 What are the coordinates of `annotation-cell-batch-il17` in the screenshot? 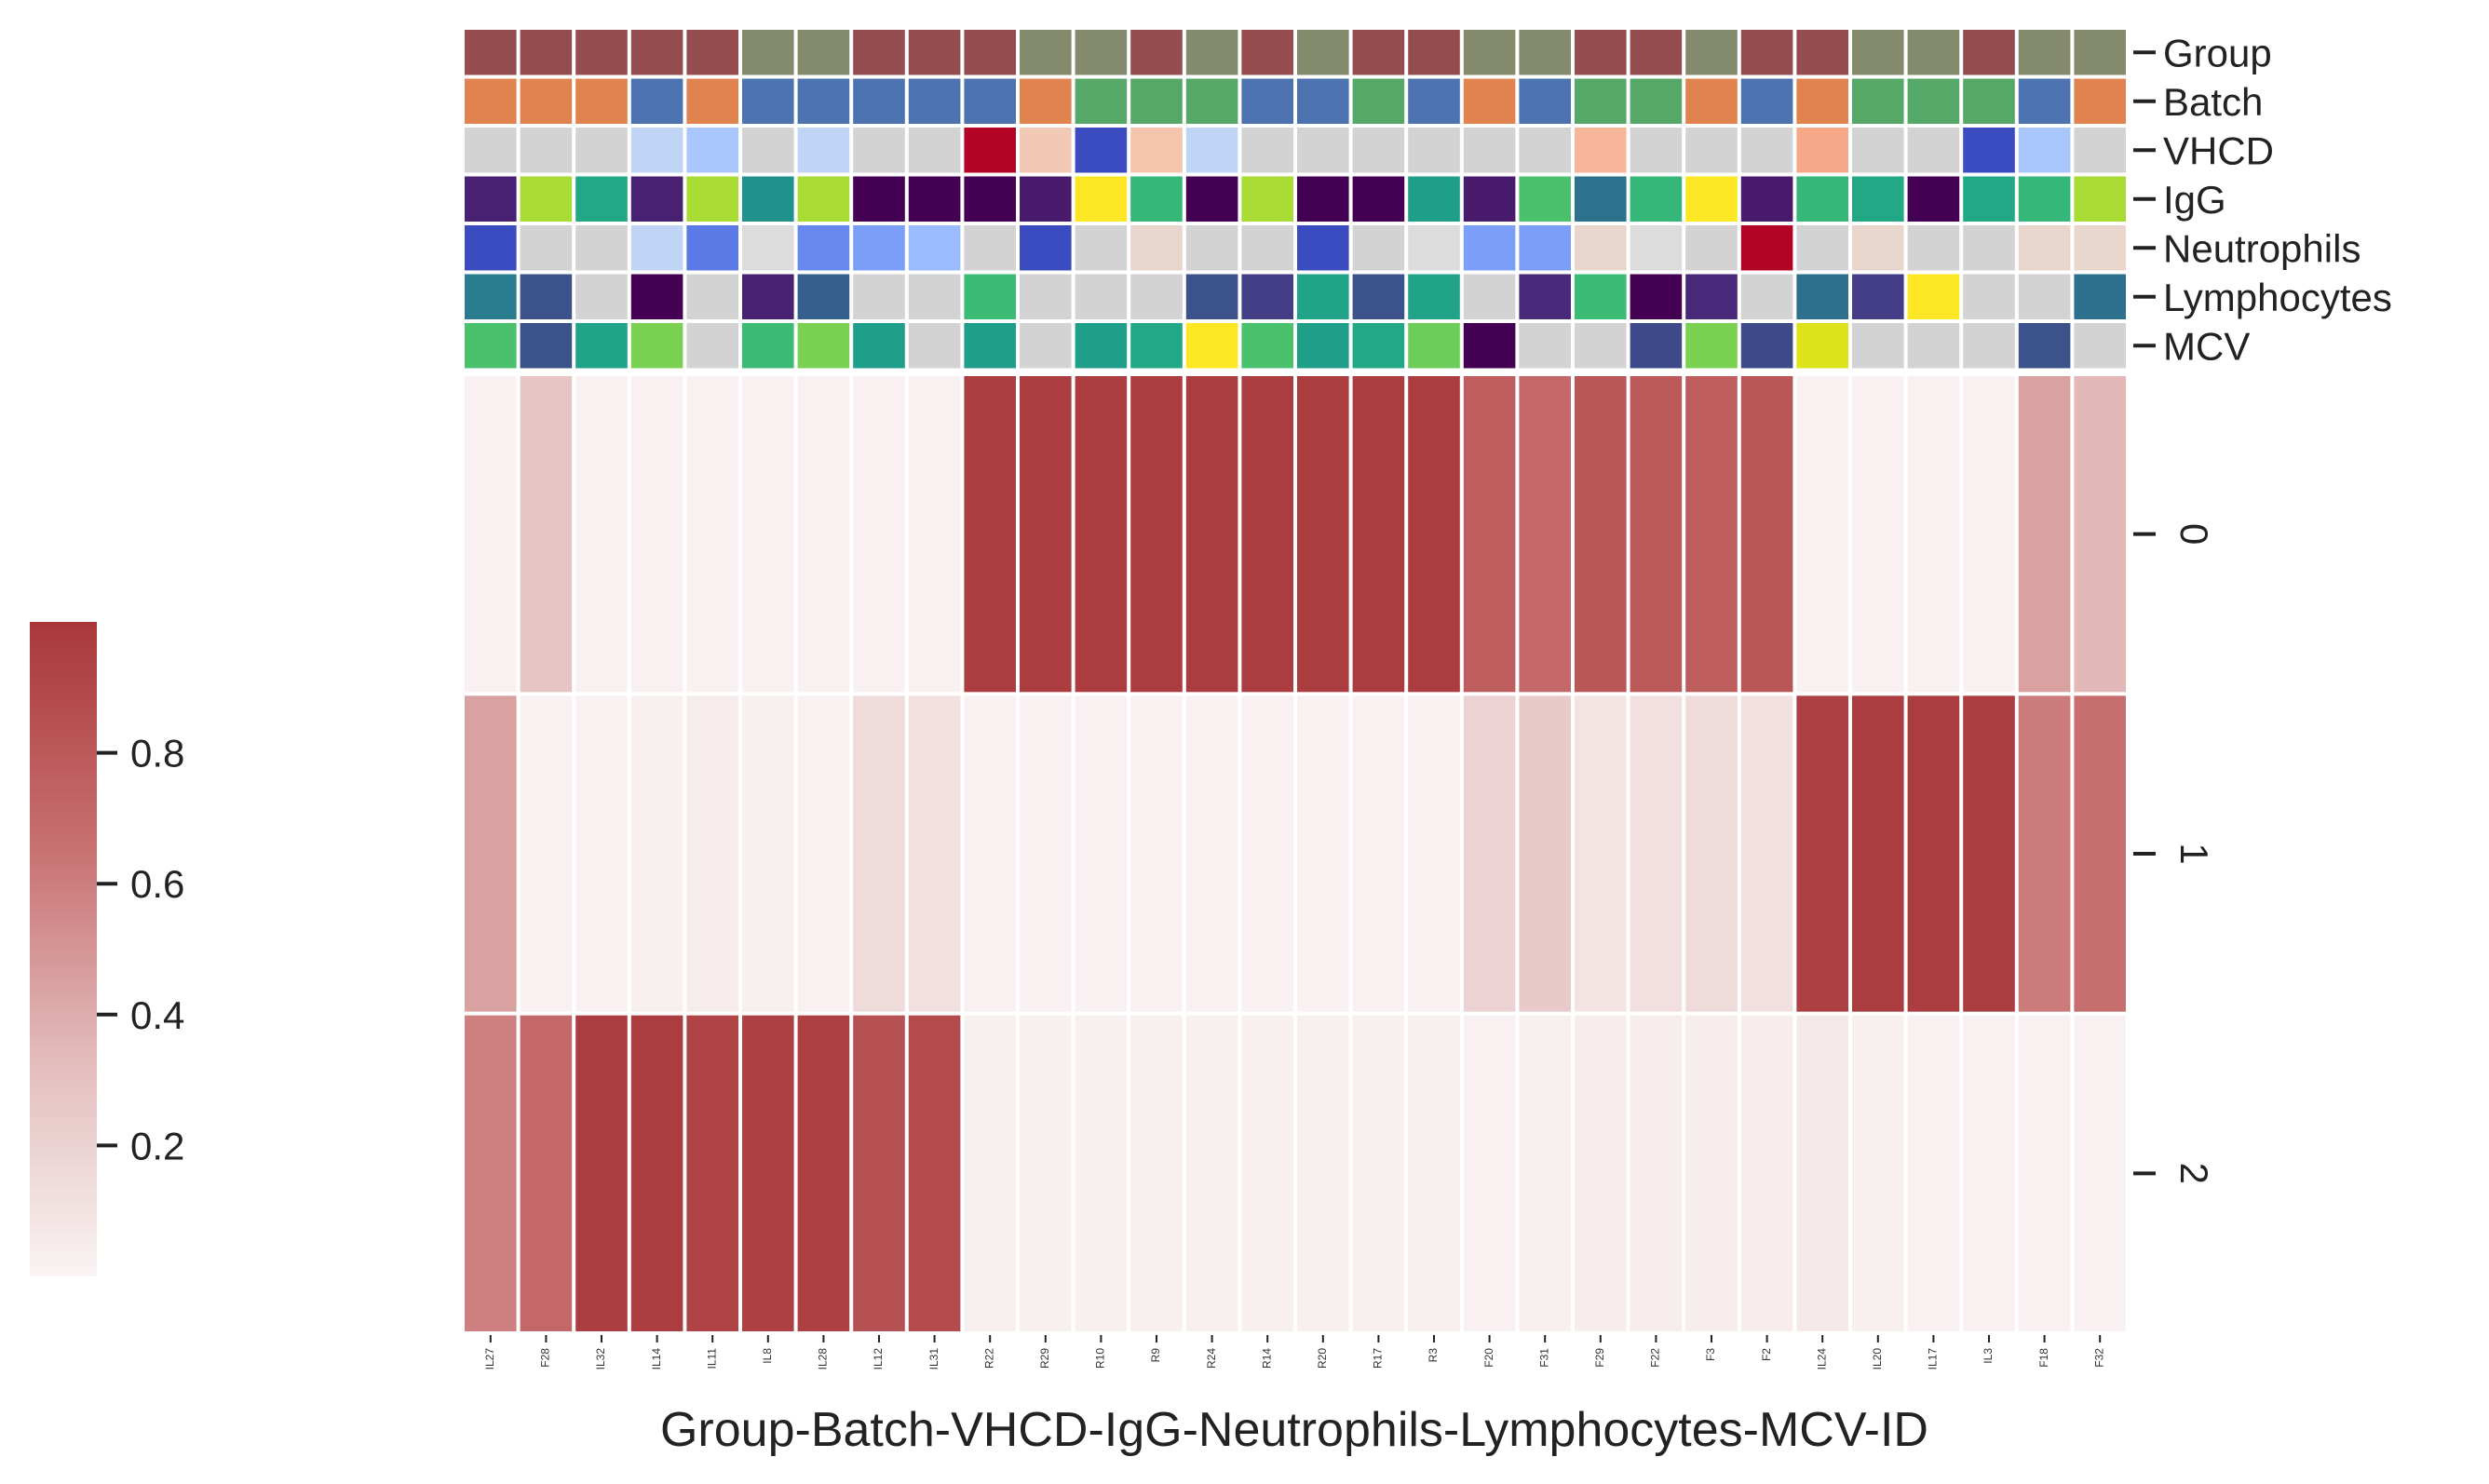 It's located at (1934, 101).